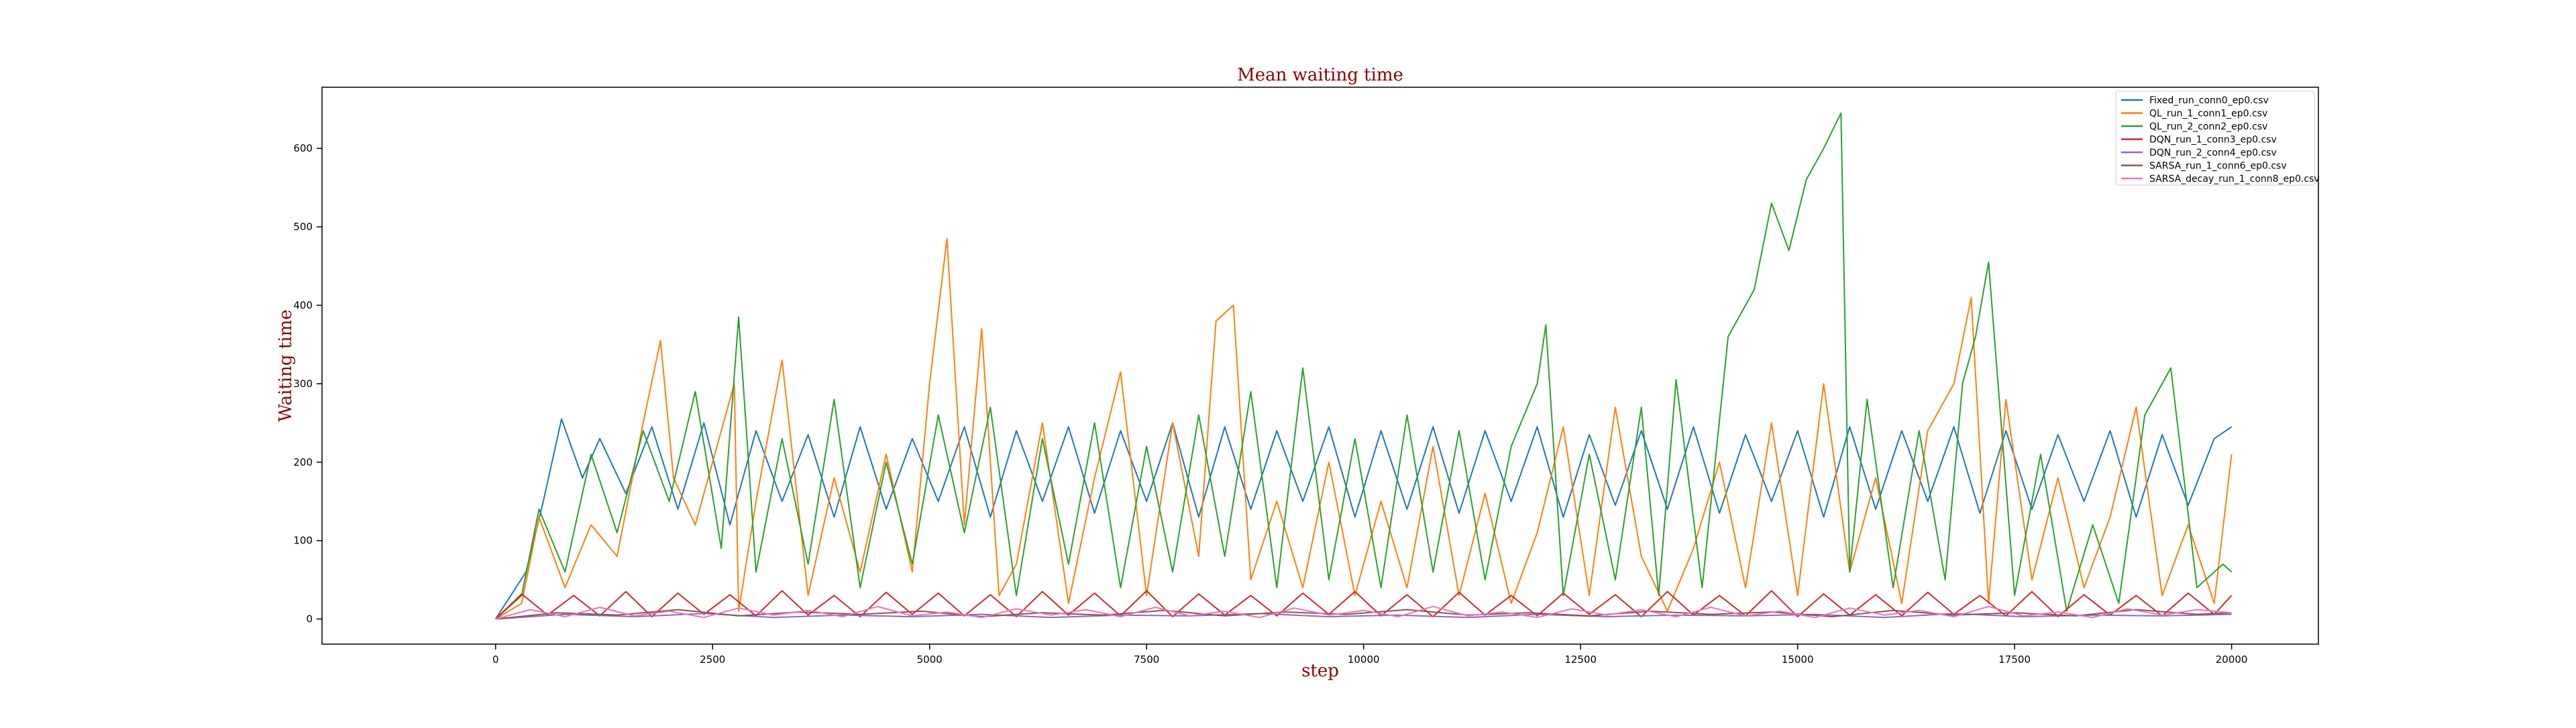 The width and height of the screenshot is (2576, 728). I want to click on y-tick-label: 300, so click(303, 384).